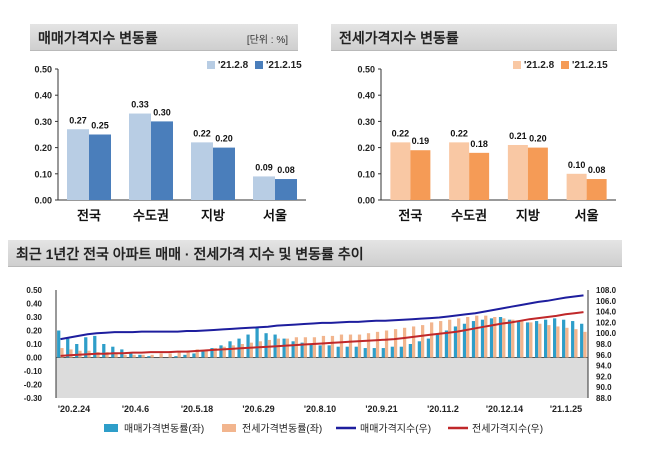  What do you see at coordinates (366, 148) in the screenshot?
I see `jeonse-y-tick-label: 0.20` at bounding box center [366, 148].